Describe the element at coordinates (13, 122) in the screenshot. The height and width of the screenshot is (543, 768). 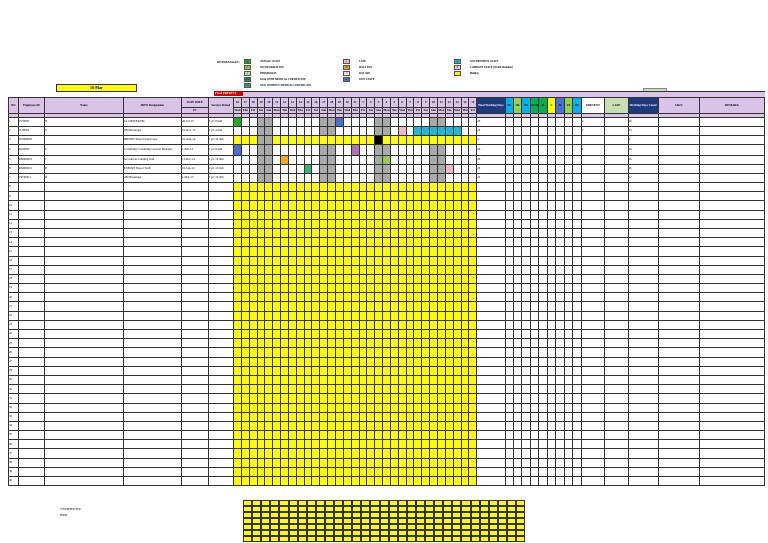
I see `row-no: 1` at that location.